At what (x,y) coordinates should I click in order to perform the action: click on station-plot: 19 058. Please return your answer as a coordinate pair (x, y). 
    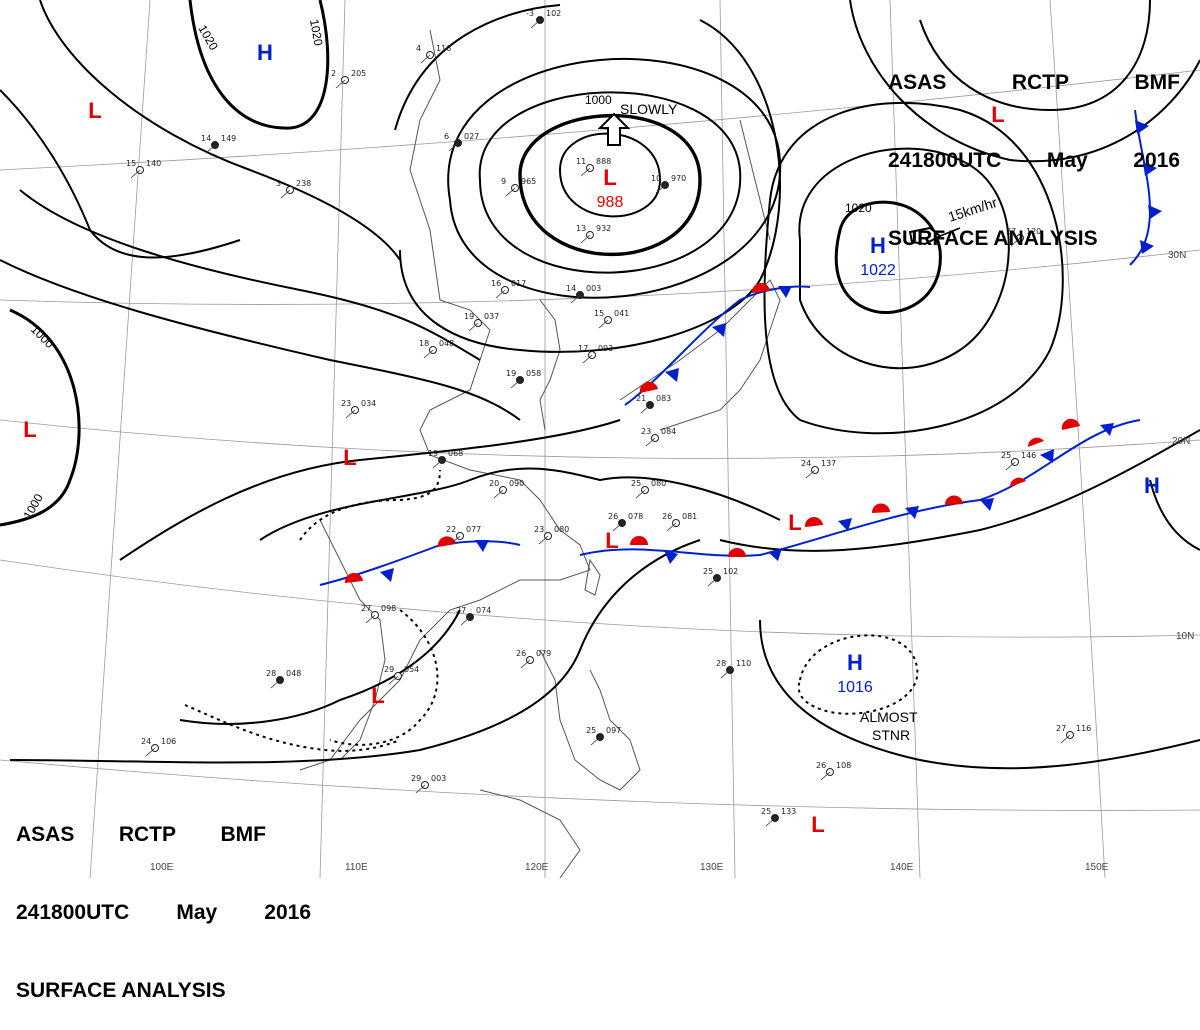
    Looking at the image, I should click on (523, 379).